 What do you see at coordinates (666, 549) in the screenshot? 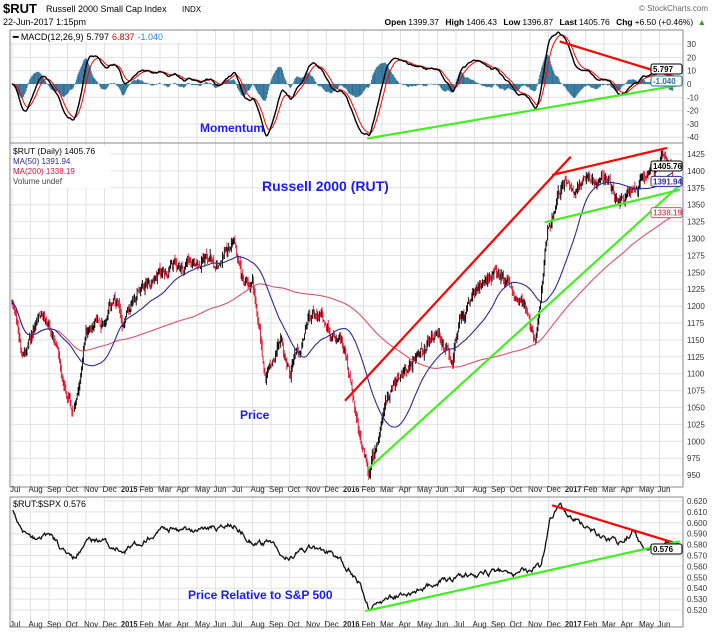
I see `relative-value-tag-bg` at bounding box center [666, 549].